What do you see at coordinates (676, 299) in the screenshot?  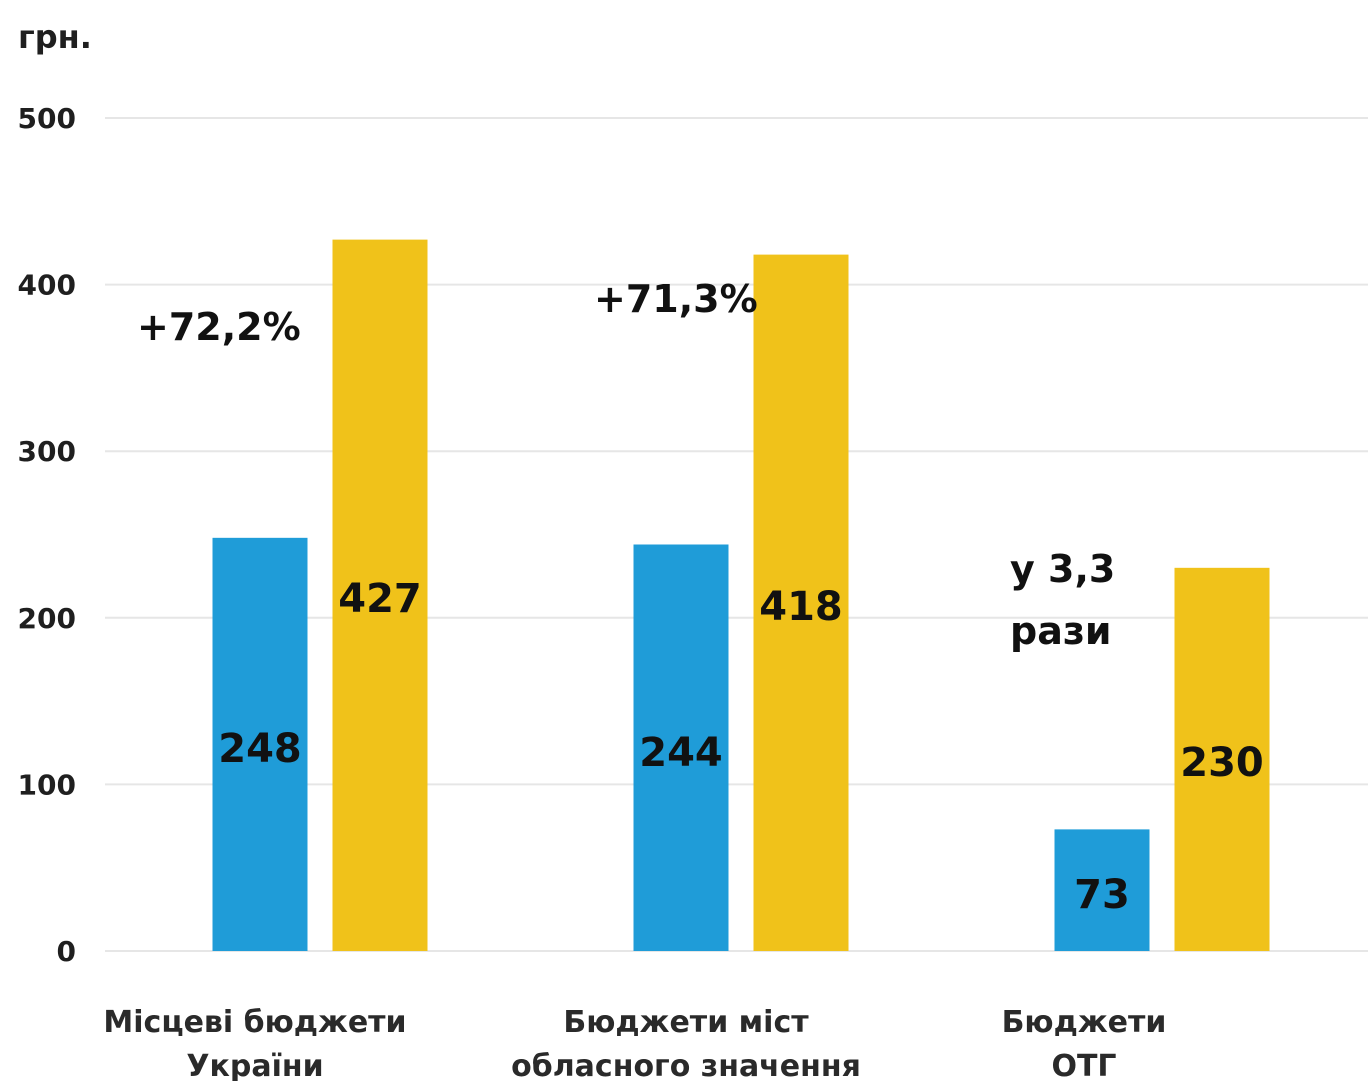 I see `annotation-2-line-1: +71,3%` at bounding box center [676, 299].